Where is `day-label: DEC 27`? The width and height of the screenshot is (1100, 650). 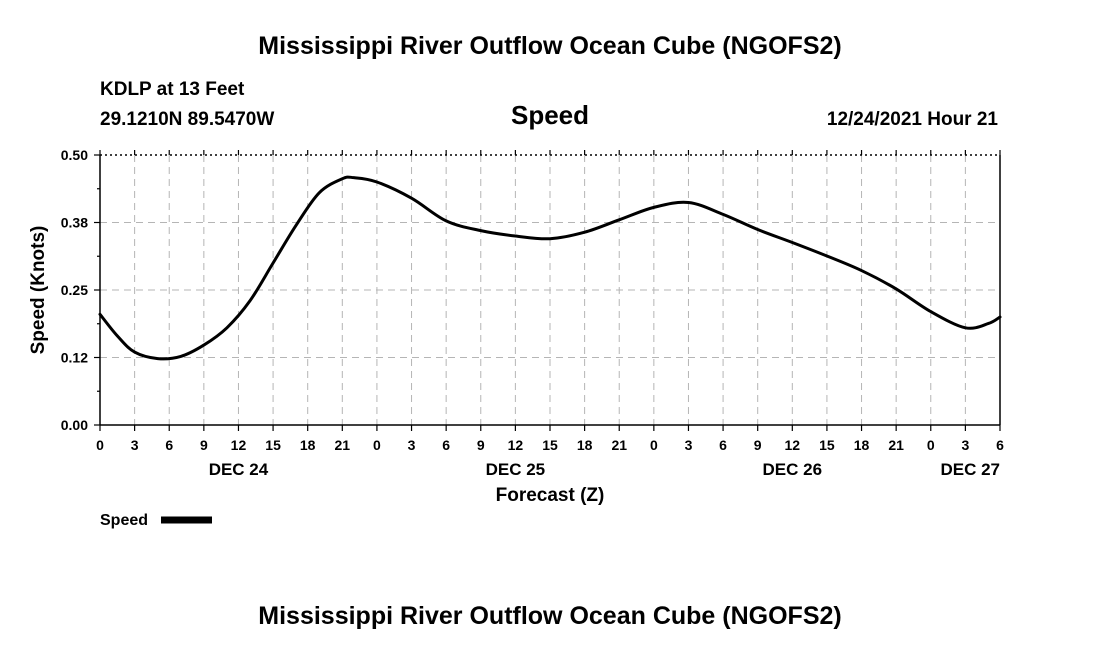 day-label: DEC 27 is located at coordinates (970, 469).